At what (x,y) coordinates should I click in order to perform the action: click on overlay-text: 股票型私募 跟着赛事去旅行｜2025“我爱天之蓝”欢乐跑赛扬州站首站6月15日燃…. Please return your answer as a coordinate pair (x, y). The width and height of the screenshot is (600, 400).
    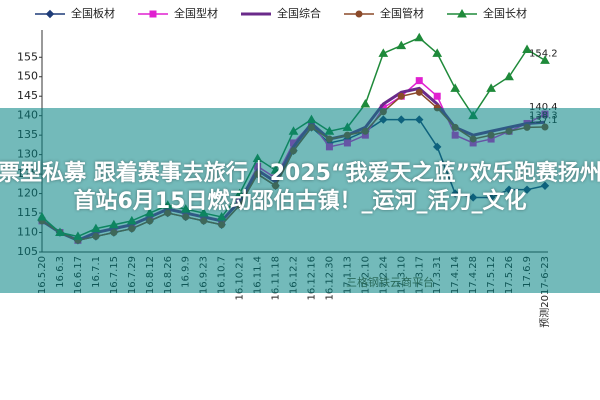
    Looking at the image, I should click on (300, 187).